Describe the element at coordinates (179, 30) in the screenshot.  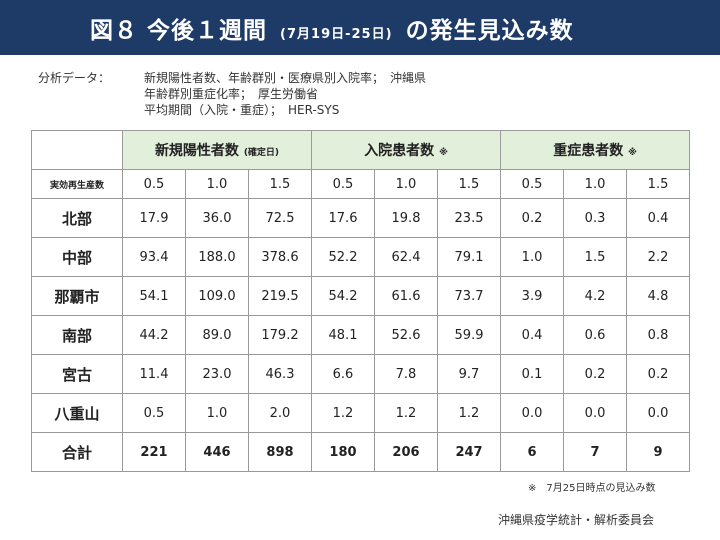
I see `title-main: 図８ 今後１週間` at that location.